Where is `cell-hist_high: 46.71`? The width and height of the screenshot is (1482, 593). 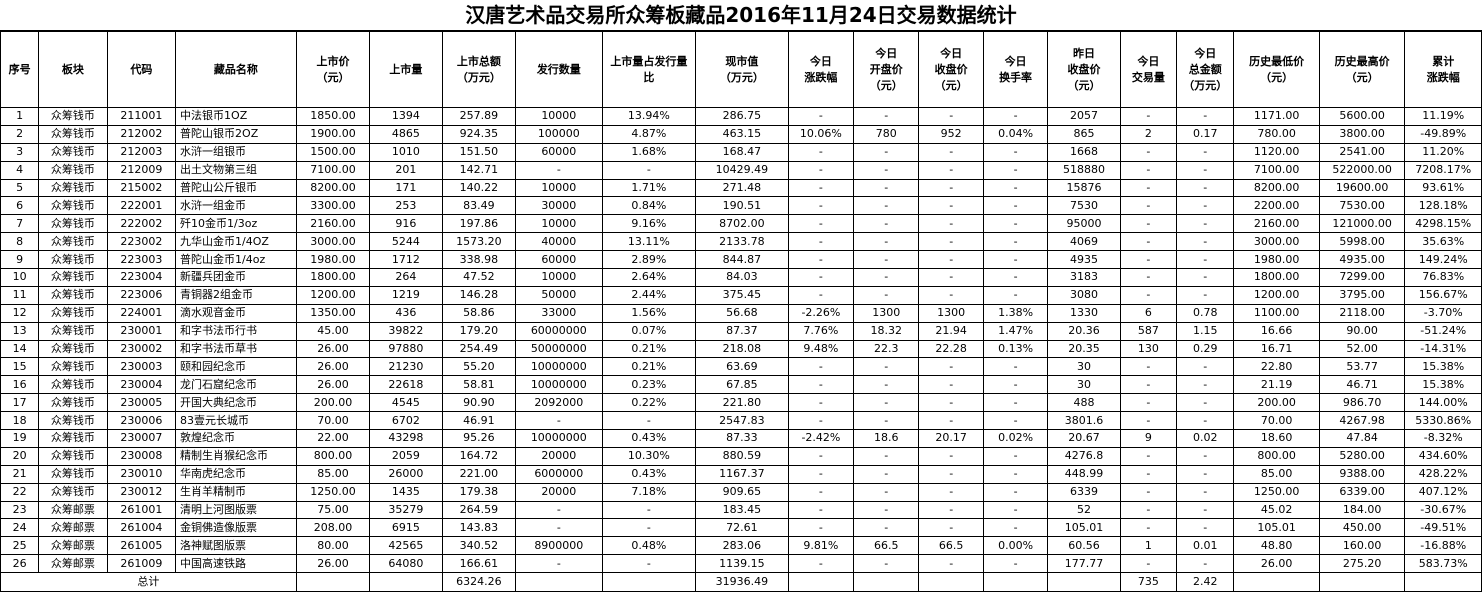 cell-hist_high: 46.71 is located at coordinates (1362, 385).